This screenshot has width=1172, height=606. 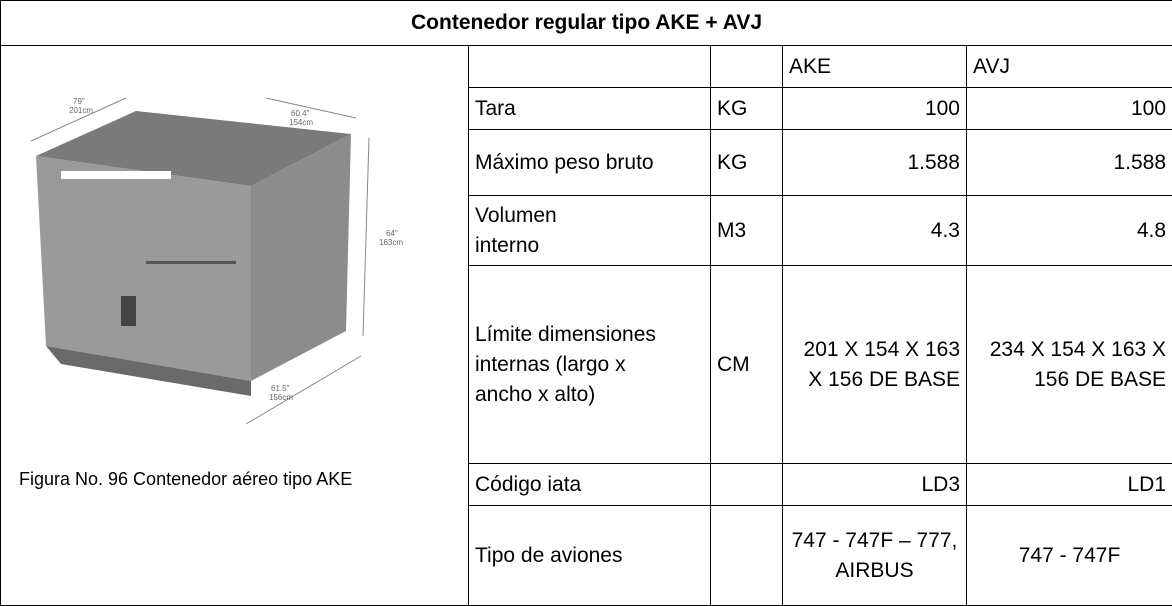 What do you see at coordinates (392, 233) in the screenshot?
I see `dimension-label: 64"` at bounding box center [392, 233].